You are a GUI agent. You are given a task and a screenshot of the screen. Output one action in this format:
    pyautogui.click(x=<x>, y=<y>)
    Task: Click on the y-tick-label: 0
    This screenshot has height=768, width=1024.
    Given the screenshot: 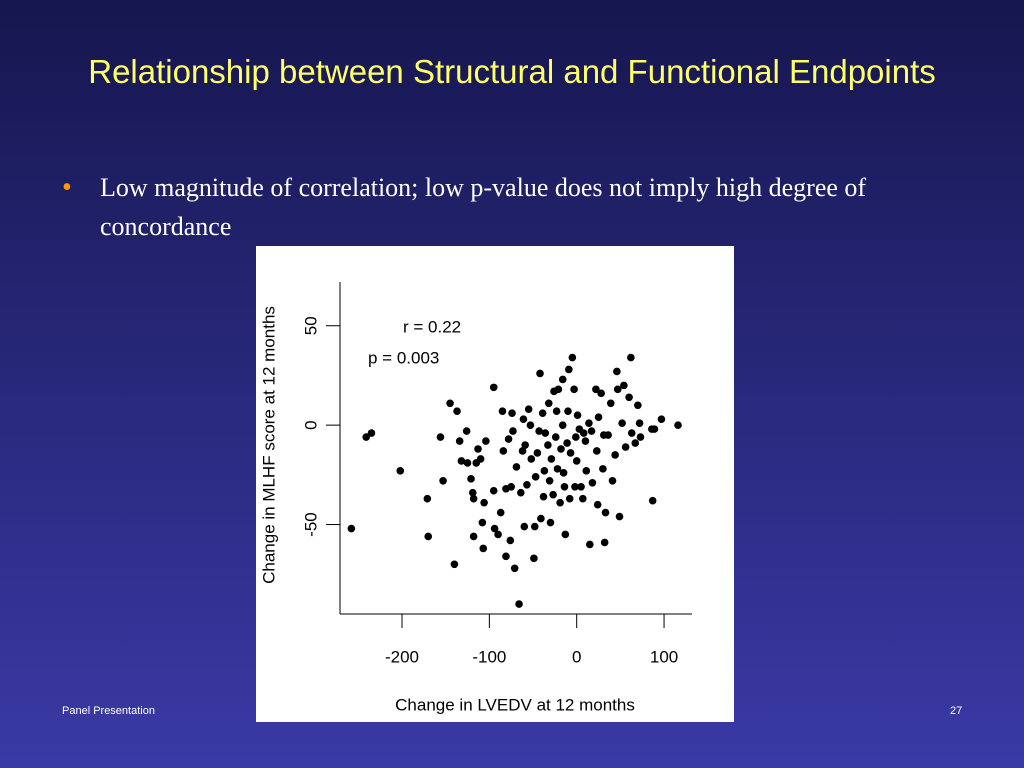 What is the action you would take?
    pyautogui.click(x=310, y=424)
    